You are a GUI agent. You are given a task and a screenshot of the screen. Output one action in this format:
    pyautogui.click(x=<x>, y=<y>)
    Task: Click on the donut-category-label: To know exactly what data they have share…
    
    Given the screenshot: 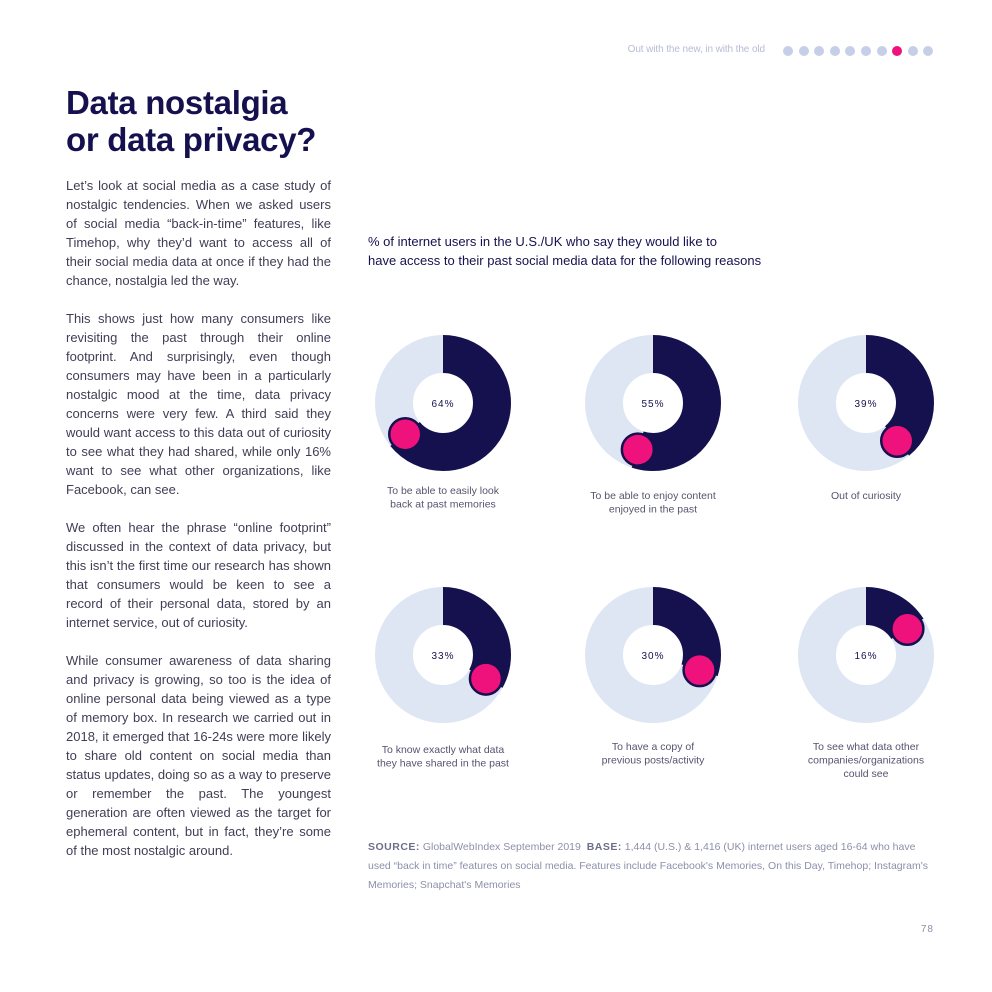 What is the action you would take?
    pyautogui.click(x=443, y=757)
    